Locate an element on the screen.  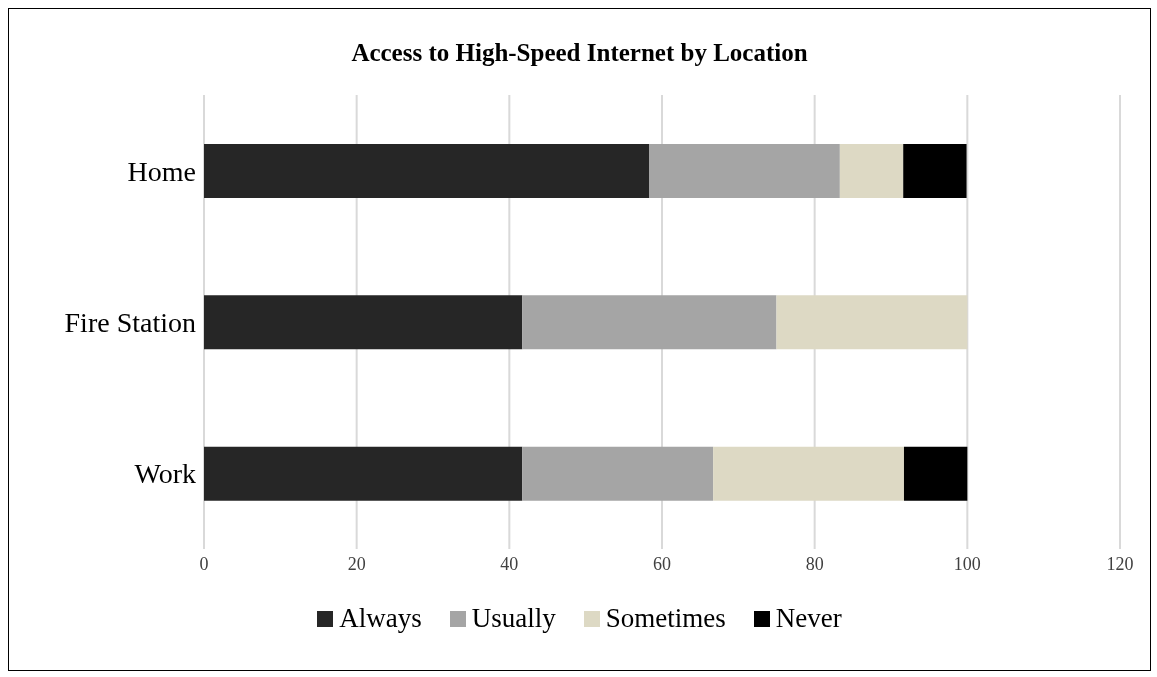
chart-title: Access to High-Speed Internet by Location is located at coordinates (579, 53).